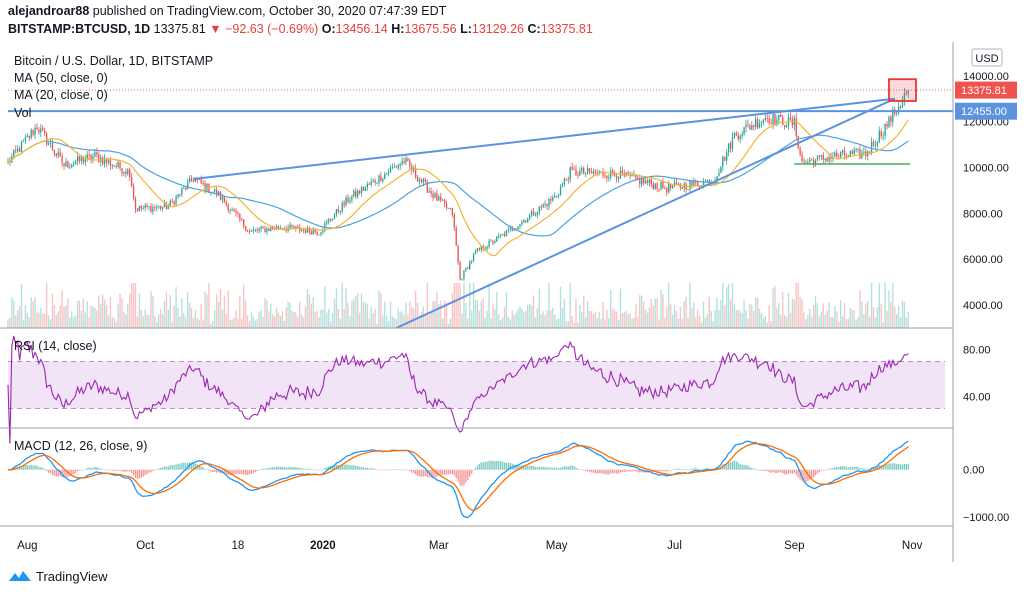 The image size is (1027, 595). I want to click on time-tick-label: Jul, so click(674, 546).